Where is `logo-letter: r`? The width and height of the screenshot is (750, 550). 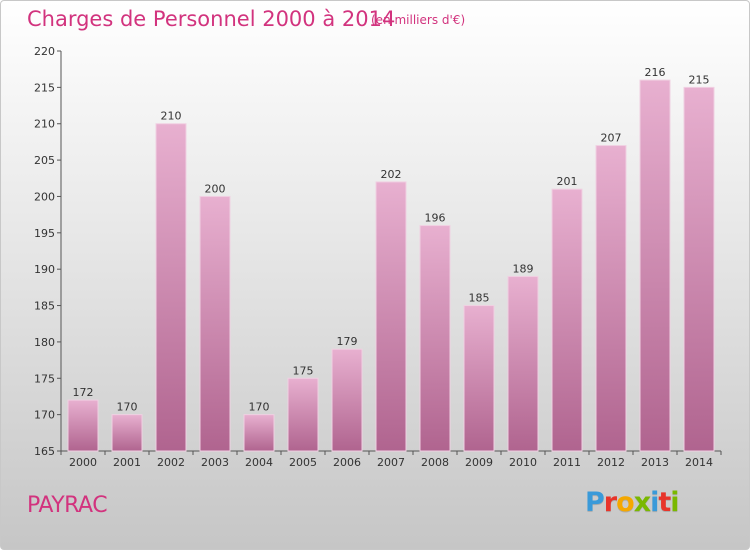
logo-letter: r is located at coordinates (610, 502).